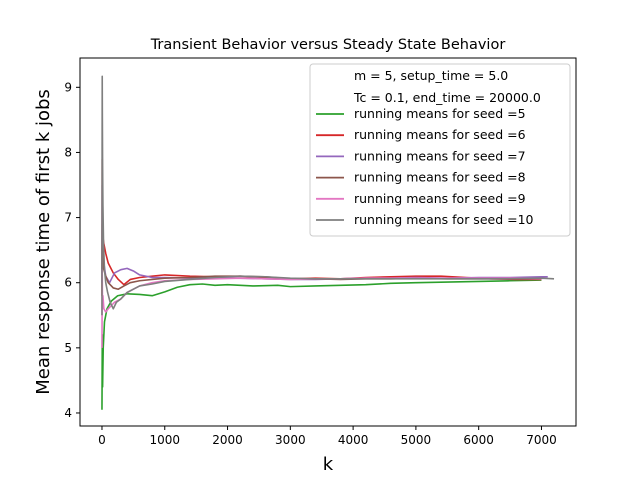 This screenshot has height=478, width=640. What do you see at coordinates (431, 75) in the screenshot?
I see `legend-header-line-1: m = 5, setup_time = 5.0` at bounding box center [431, 75].